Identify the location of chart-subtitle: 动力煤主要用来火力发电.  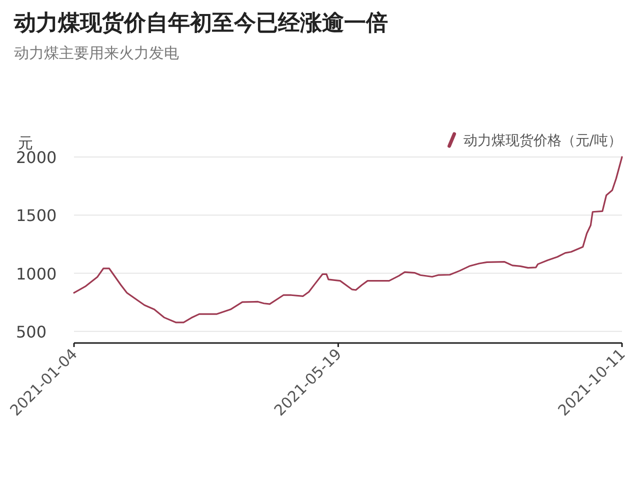
(96, 53).